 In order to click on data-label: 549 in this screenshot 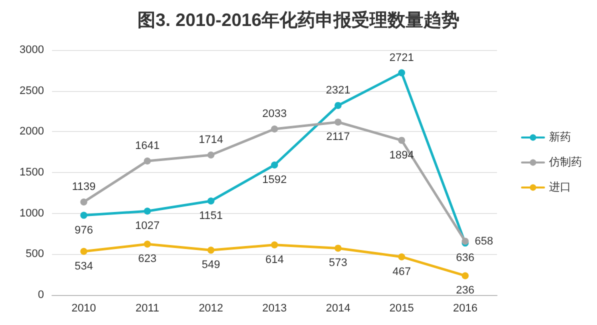, I will do `click(211, 265)`.